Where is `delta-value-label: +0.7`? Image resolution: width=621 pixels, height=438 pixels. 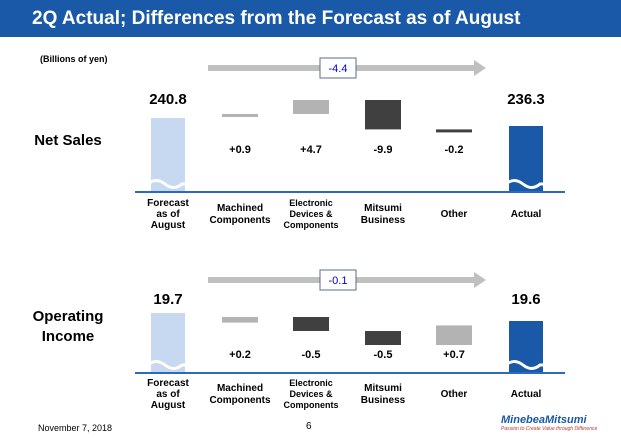 delta-value-label: +0.7 is located at coordinates (454, 355).